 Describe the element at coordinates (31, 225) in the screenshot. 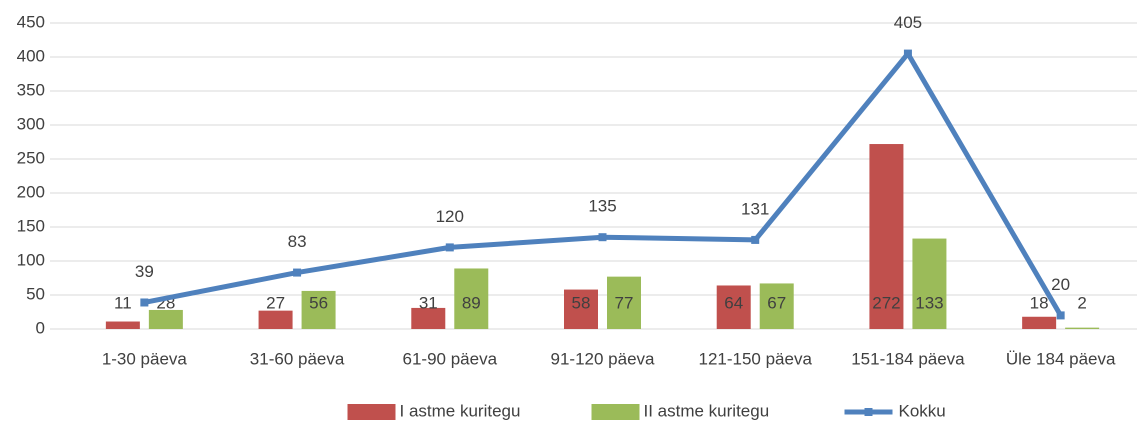

I see `y-tick-label: 150` at that location.